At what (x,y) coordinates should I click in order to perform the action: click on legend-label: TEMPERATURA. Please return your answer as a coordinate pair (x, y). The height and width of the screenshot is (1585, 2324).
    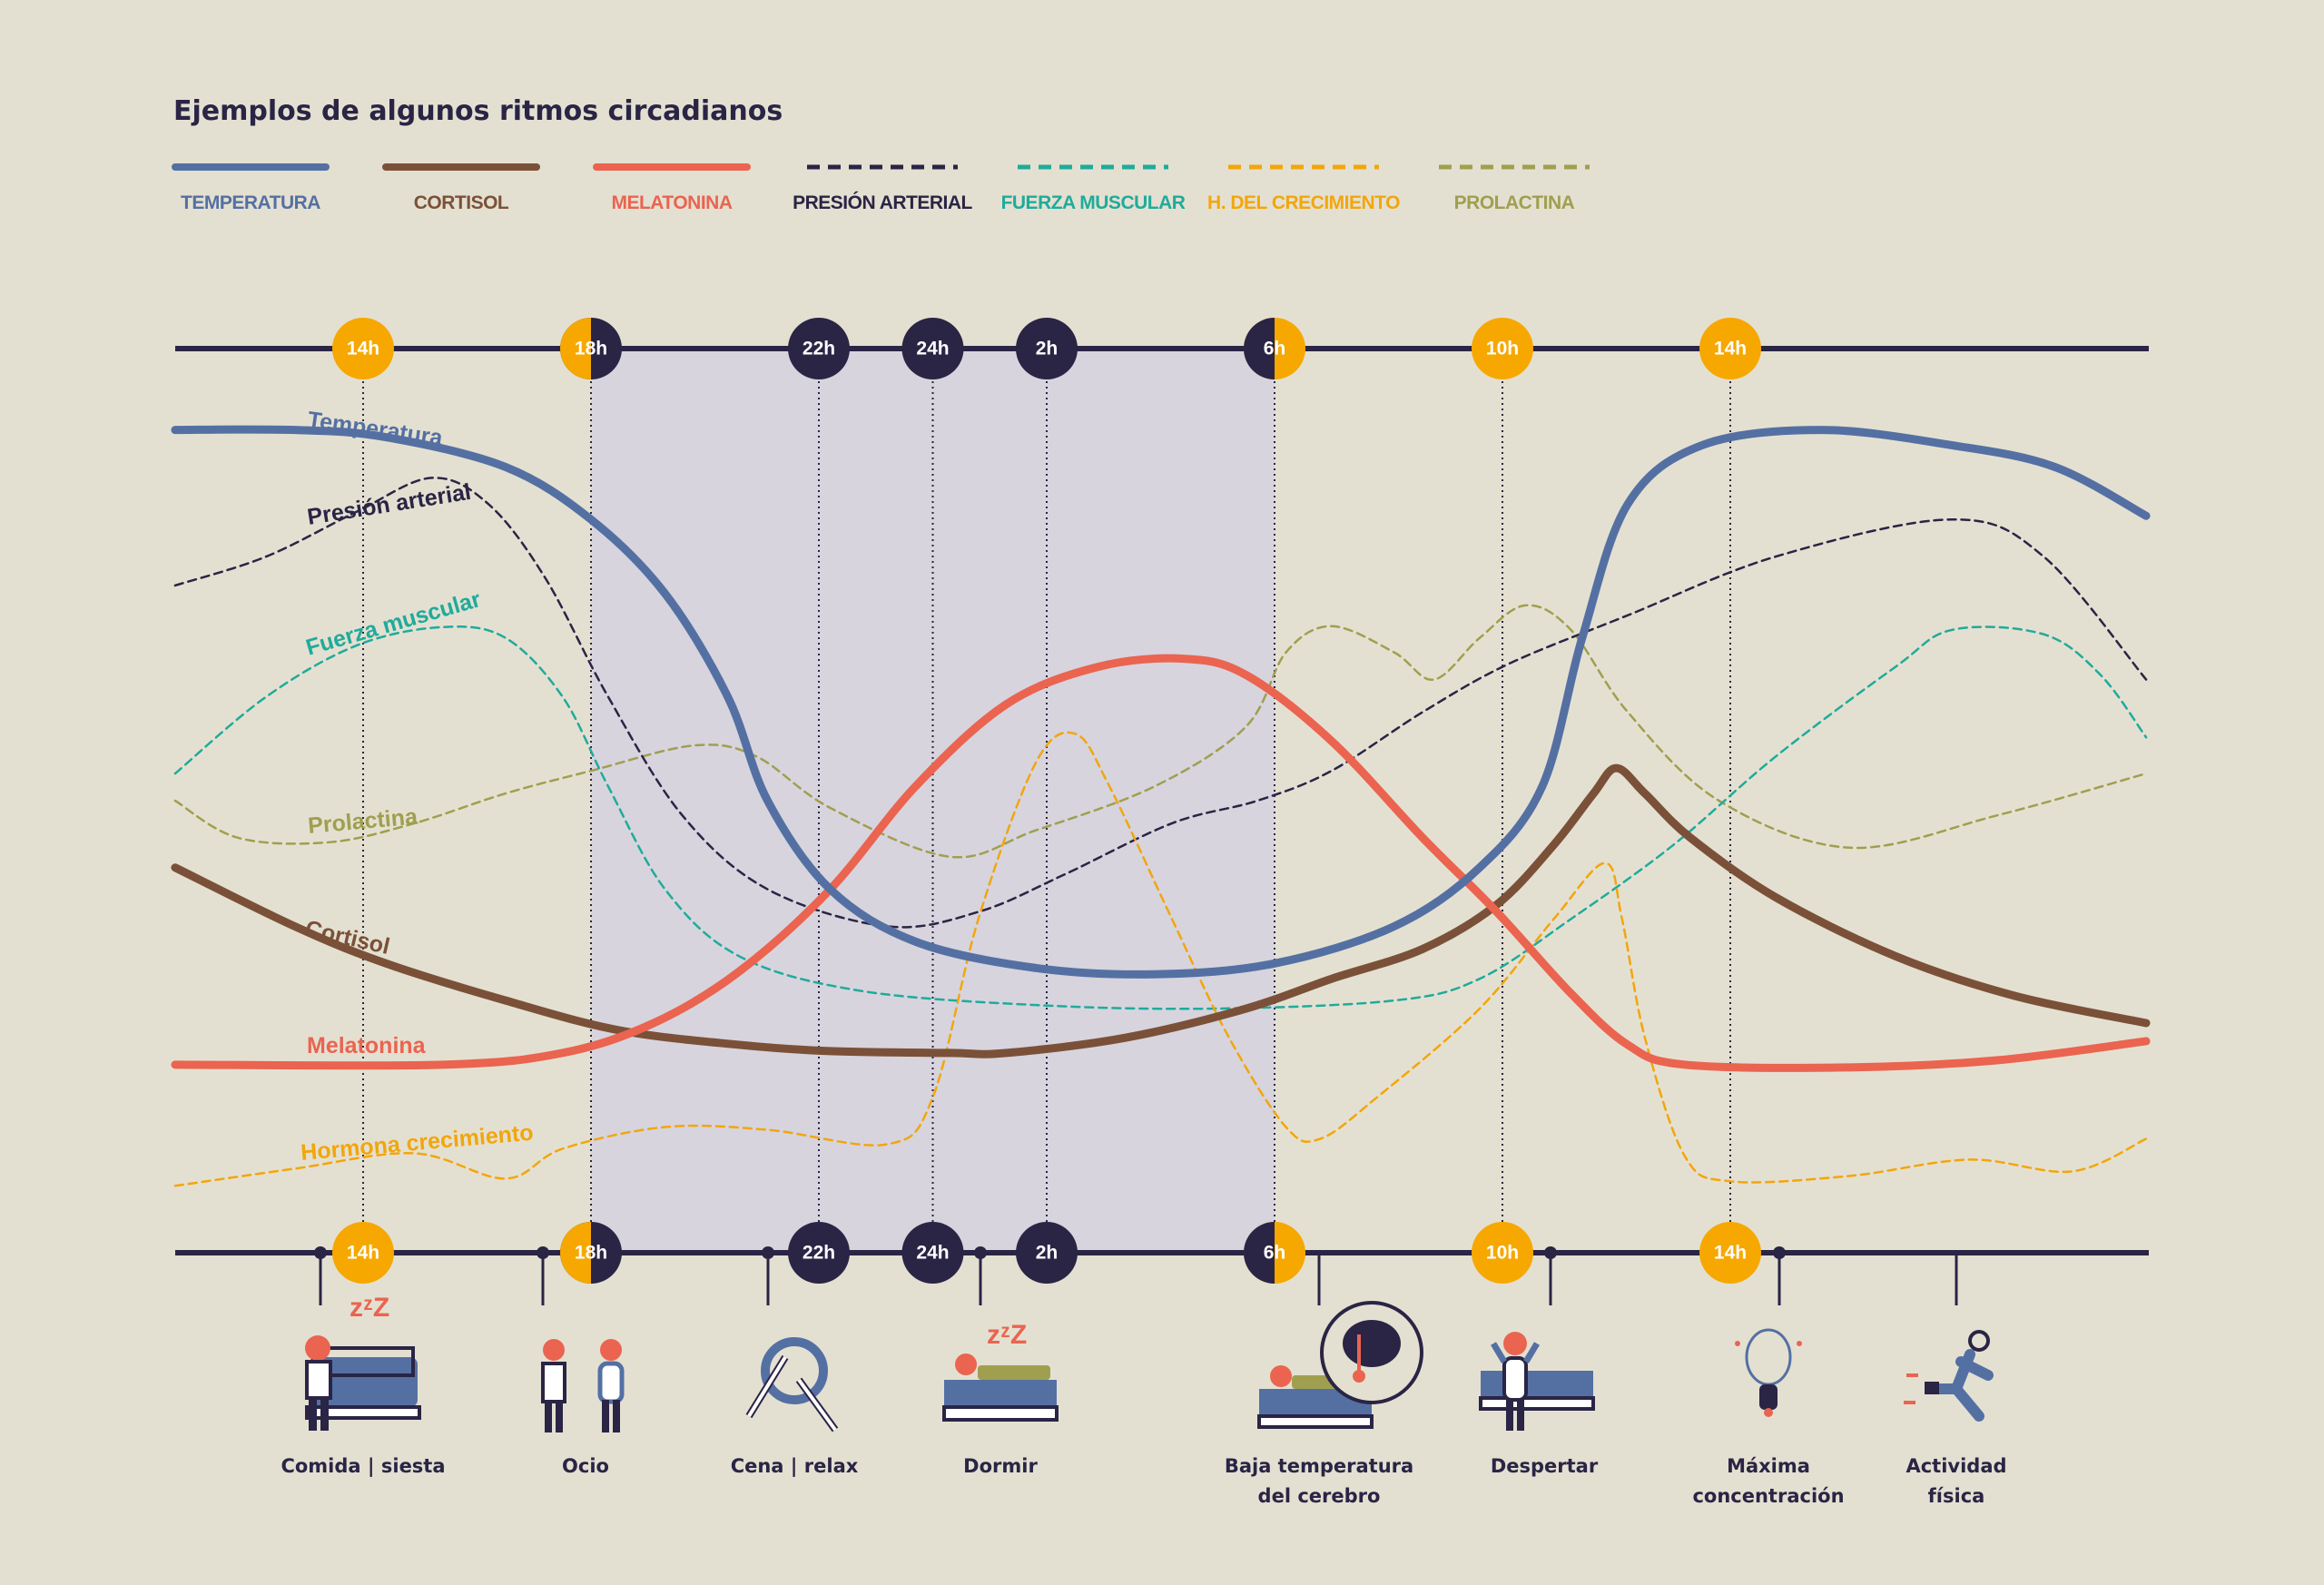
    Looking at the image, I should click on (250, 203).